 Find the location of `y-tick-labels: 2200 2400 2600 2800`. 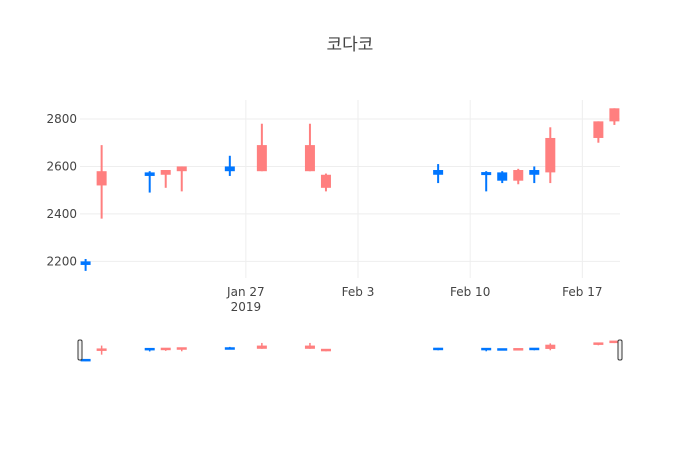

y-tick-labels: 2200 2400 2600 2800 is located at coordinates (61, 190).